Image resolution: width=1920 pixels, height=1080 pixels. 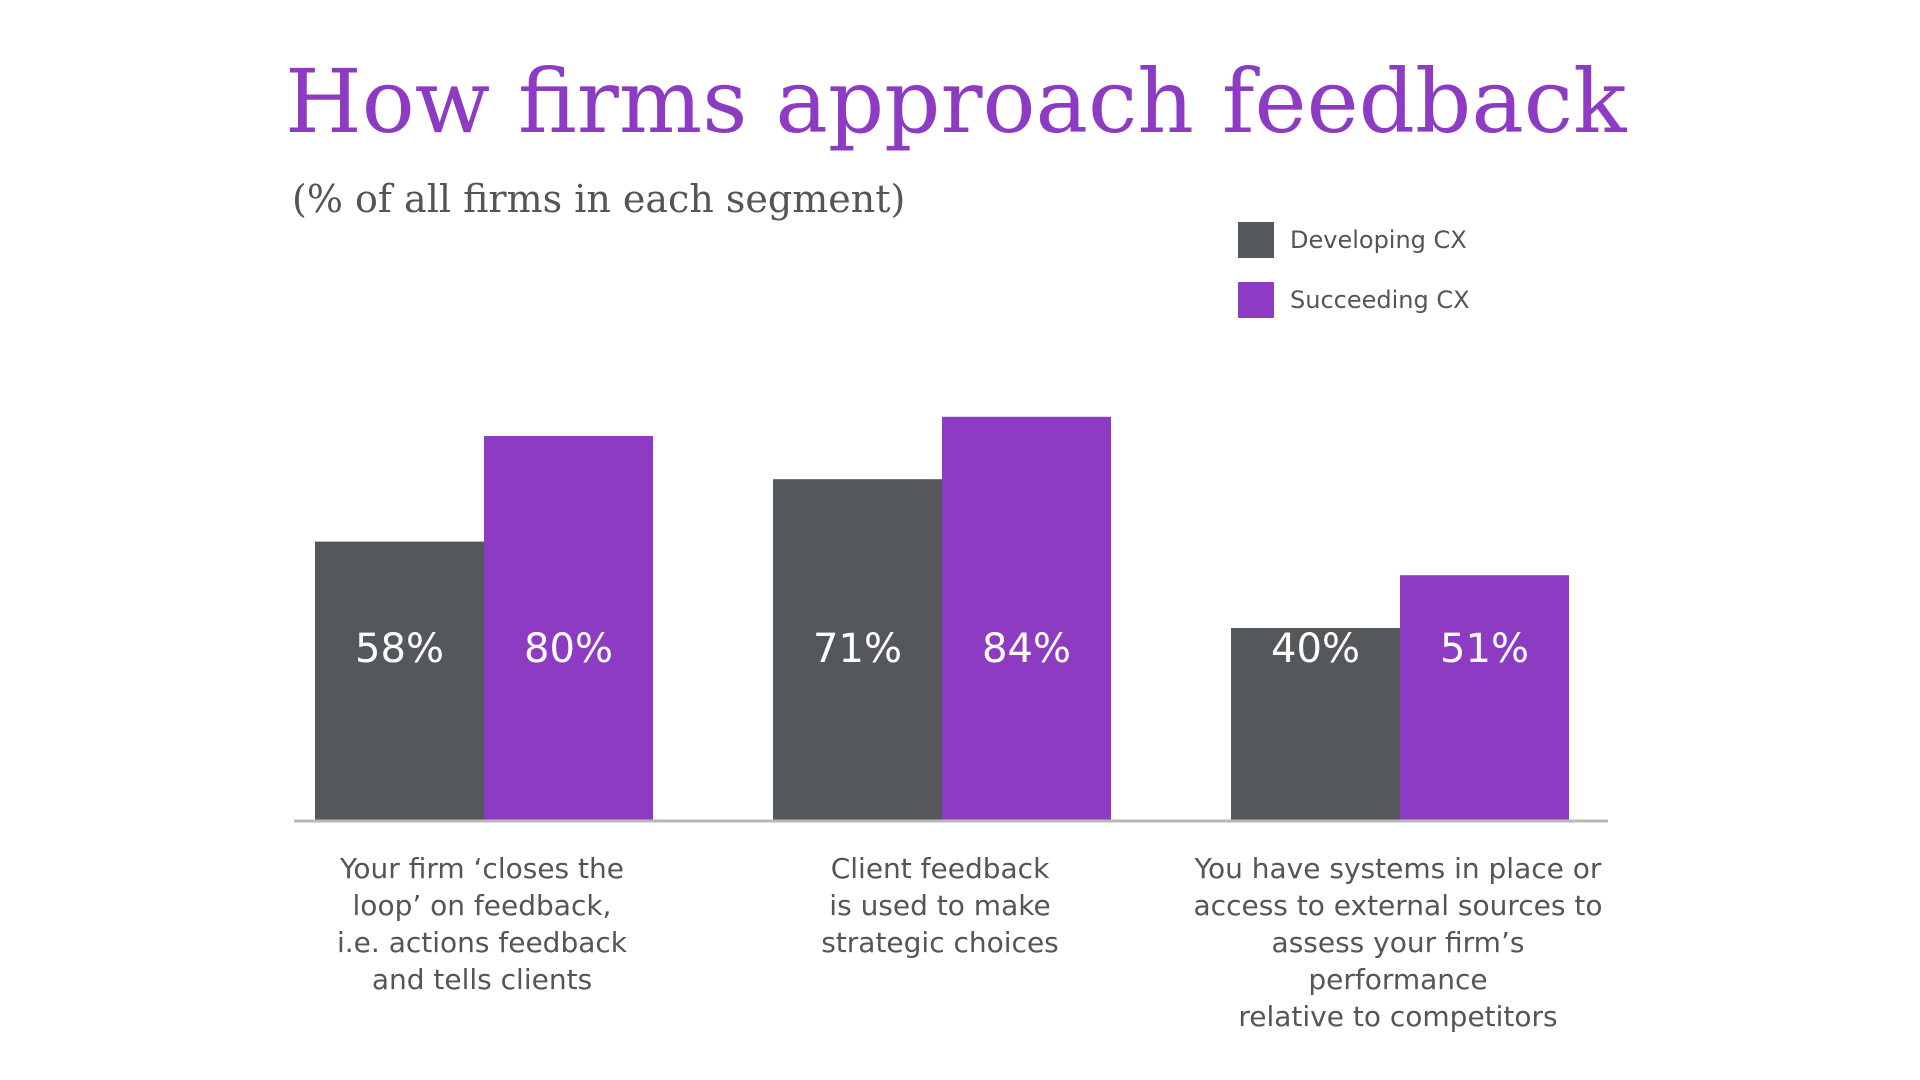 I want to click on data-label-developing-1: 58%, so click(x=399, y=649).